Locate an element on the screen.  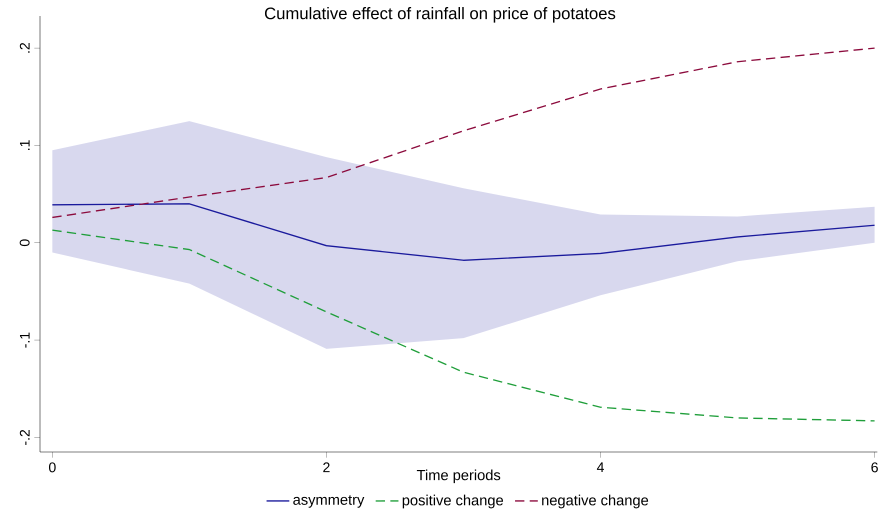
x-tick-label: 2 is located at coordinates (326, 467).